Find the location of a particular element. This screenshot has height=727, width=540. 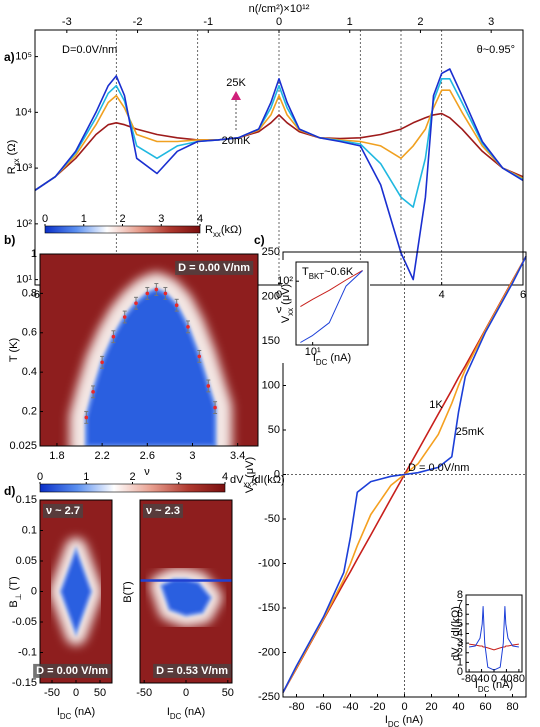

colorbar-label: dVxx/dI(kΩ) is located at coordinates (257, 481).